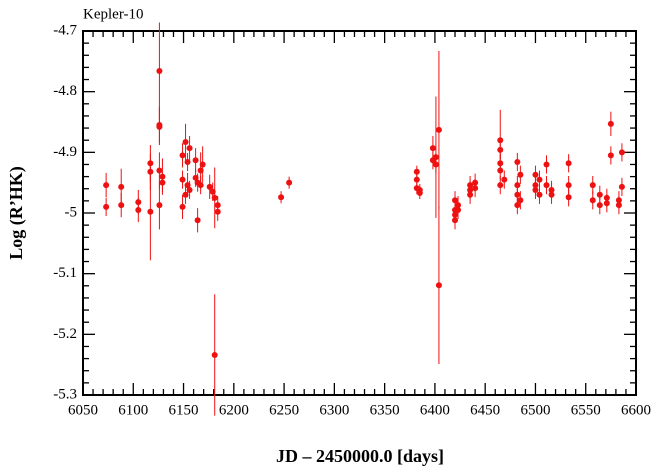 The height and width of the screenshot is (472, 661). Describe the element at coordinates (16, 213) in the screenshot. I see `y-axis-label: Log (R’HK)` at that location.